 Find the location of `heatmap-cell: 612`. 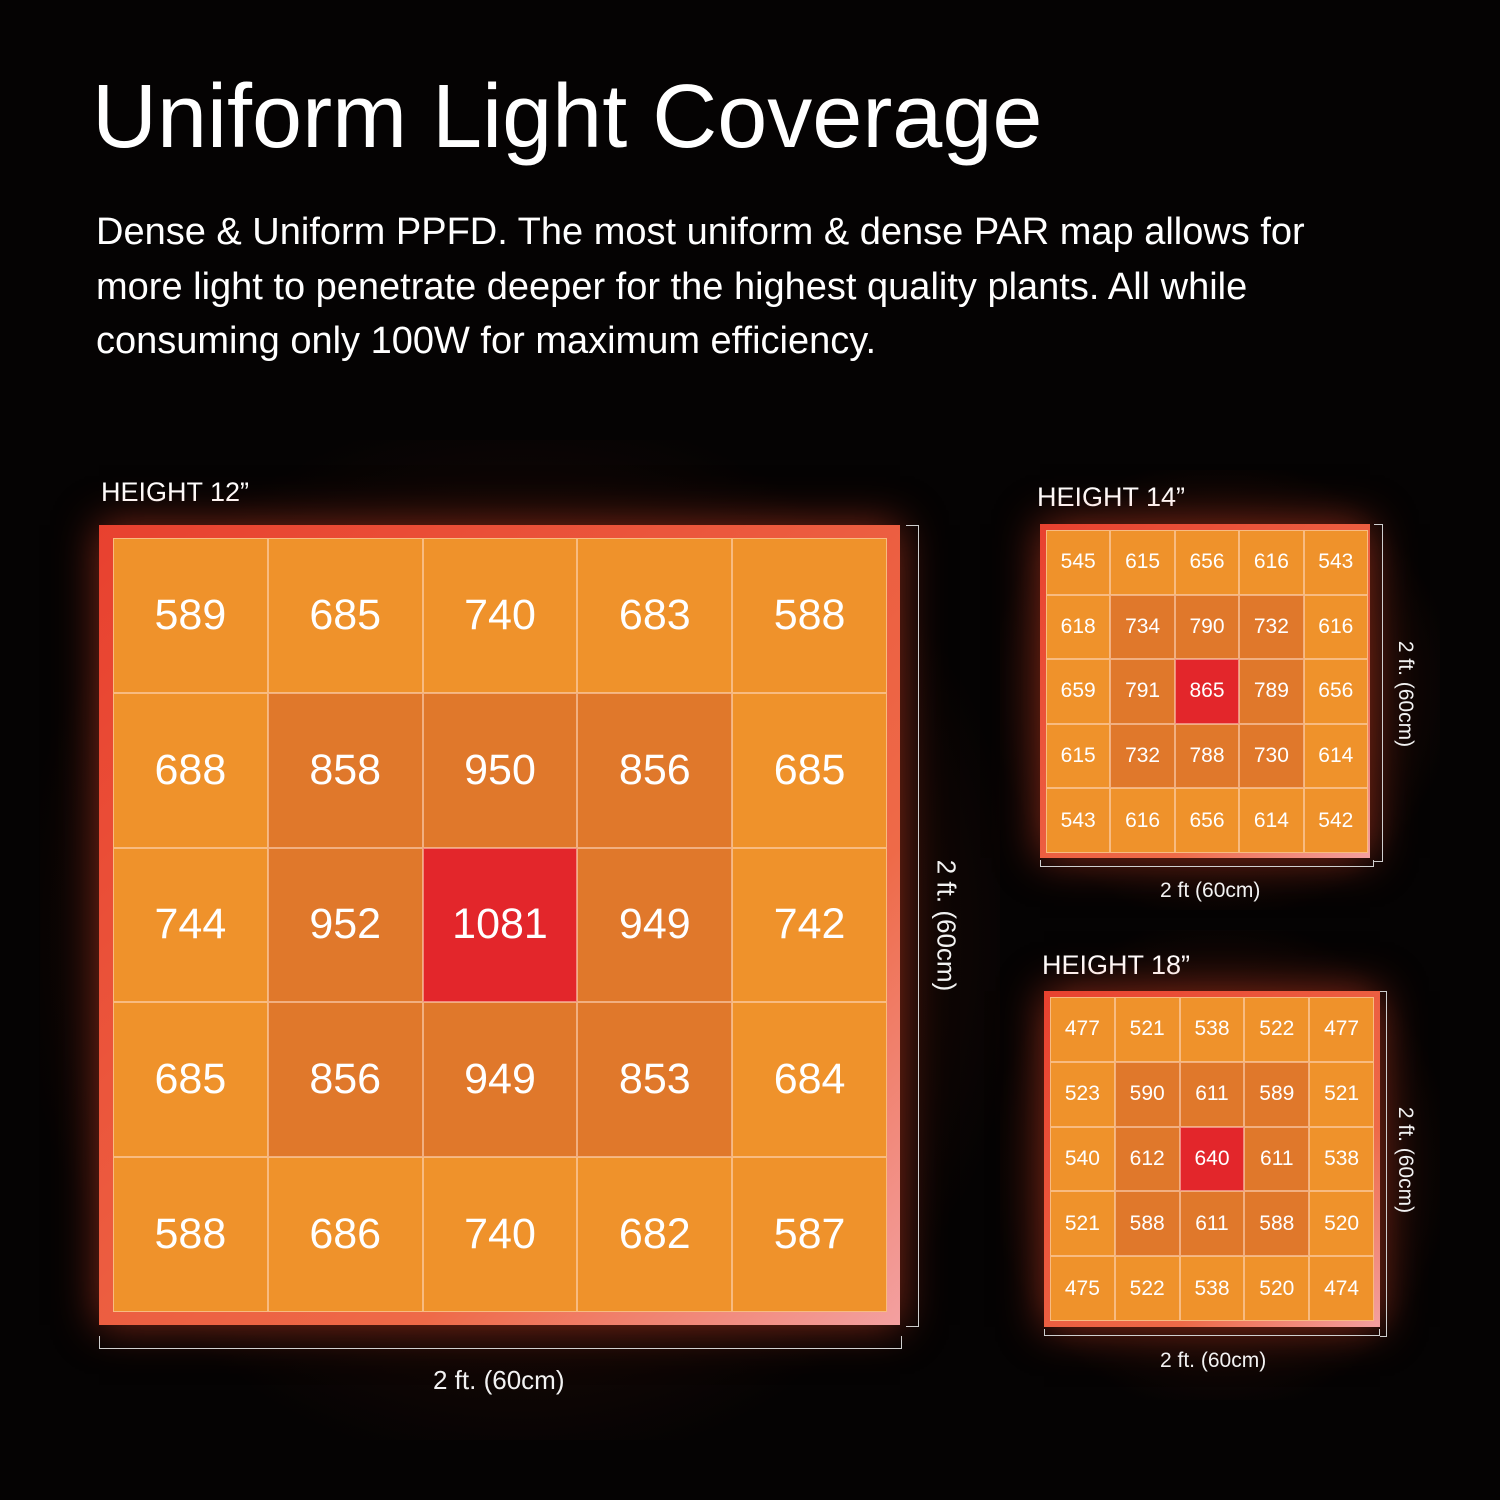

heatmap-cell: 612 is located at coordinates (1147, 1159).